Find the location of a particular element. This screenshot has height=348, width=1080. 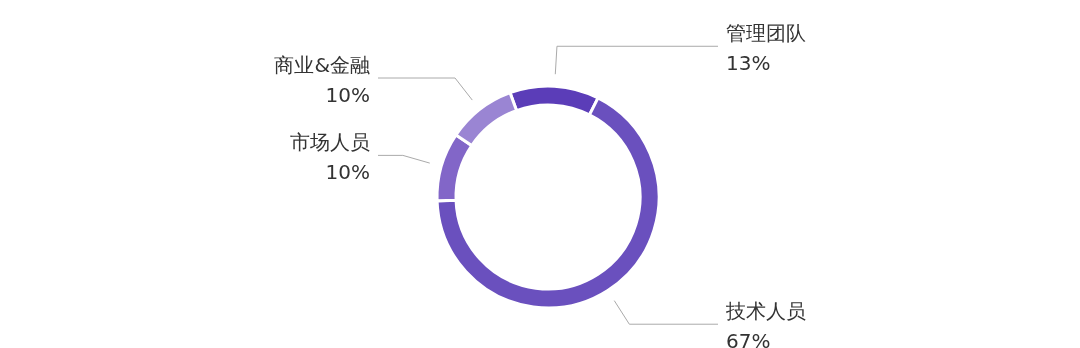

slice-label: 技术人员 is located at coordinates (765, 311).